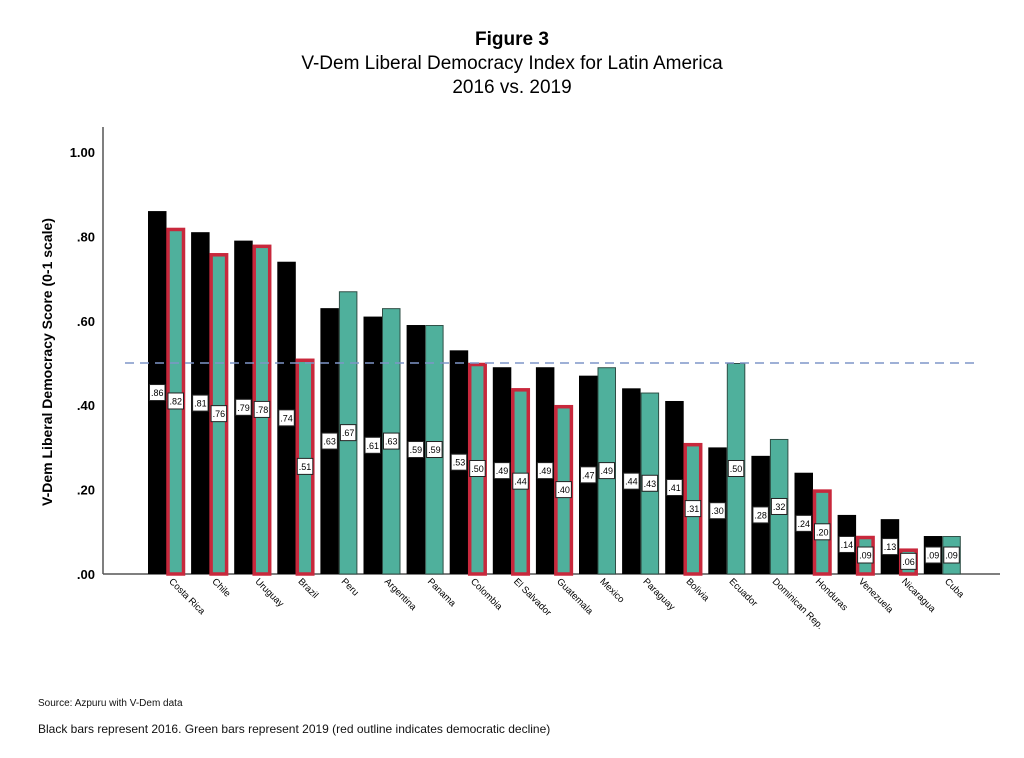  Describe the element at coordinates (574, 596) in the screenshot. I see `x-tick-label: Guatemala` at that location.